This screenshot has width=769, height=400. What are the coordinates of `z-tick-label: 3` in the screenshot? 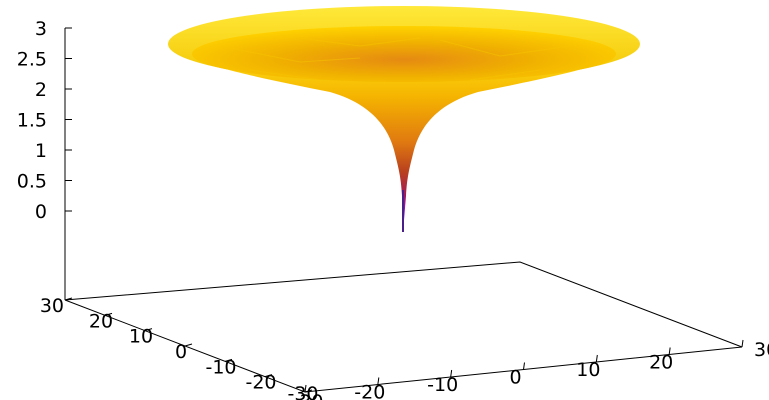 It's located at (41, 29).